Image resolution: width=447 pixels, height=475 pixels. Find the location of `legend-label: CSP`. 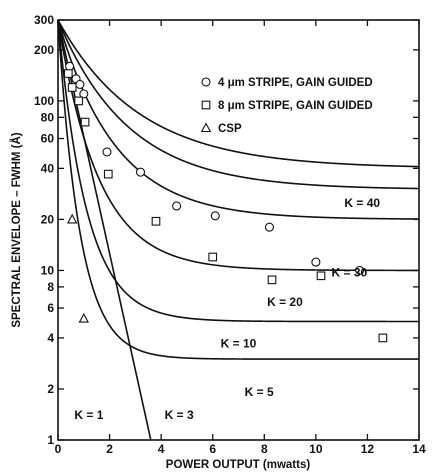

legend-label: CSP is located at coordinates (230, 129).